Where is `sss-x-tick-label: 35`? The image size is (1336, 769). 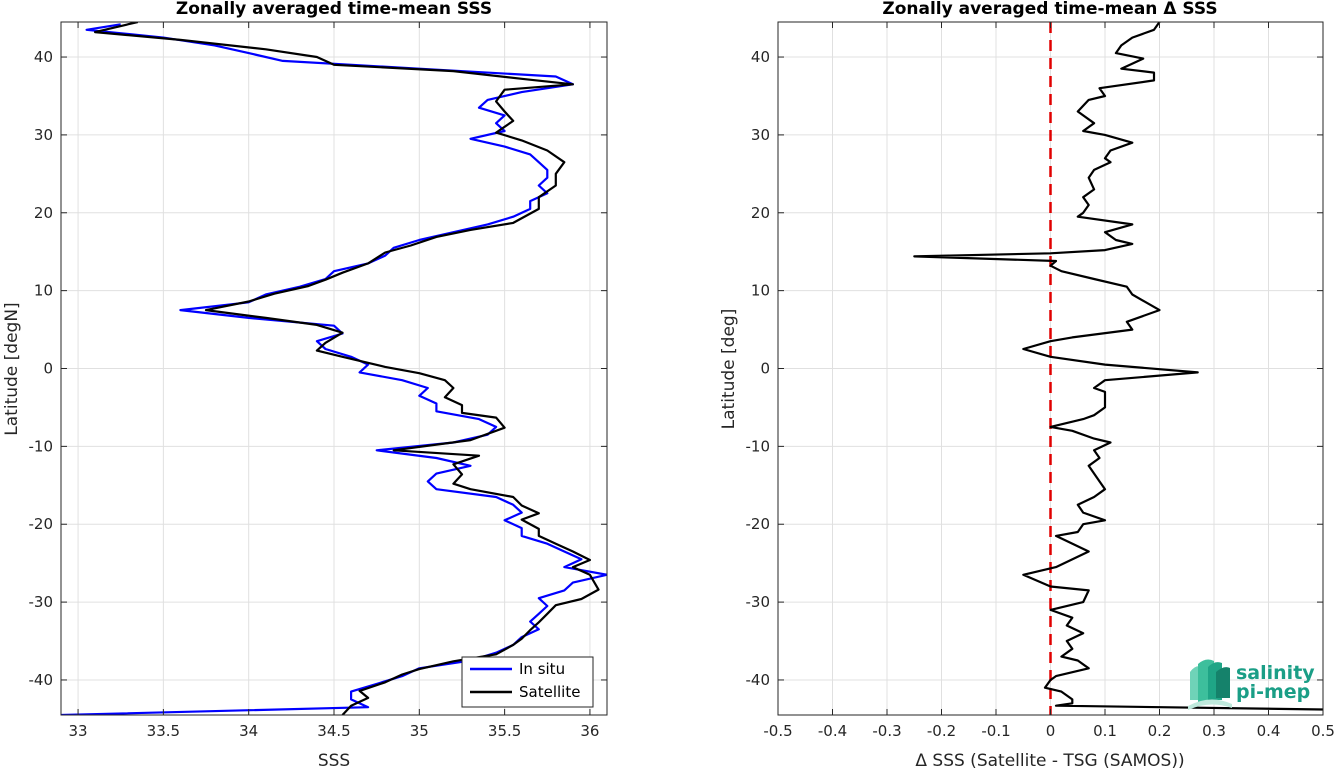 sss-x-tick-label: 35 is located at coordinates (419, 731).